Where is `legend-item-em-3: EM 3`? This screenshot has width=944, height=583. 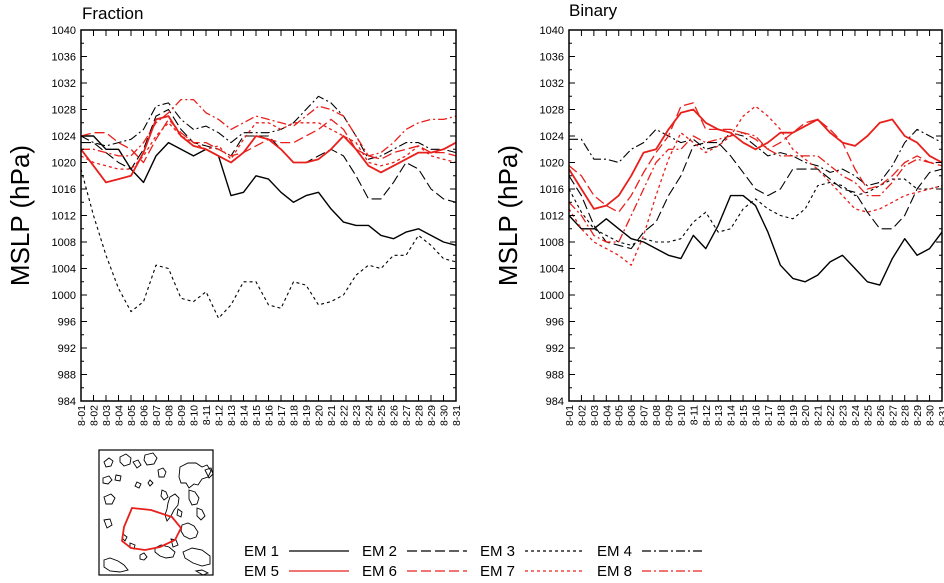 legend-item-em-3: EM 3 is located at coordinates (532, 551).